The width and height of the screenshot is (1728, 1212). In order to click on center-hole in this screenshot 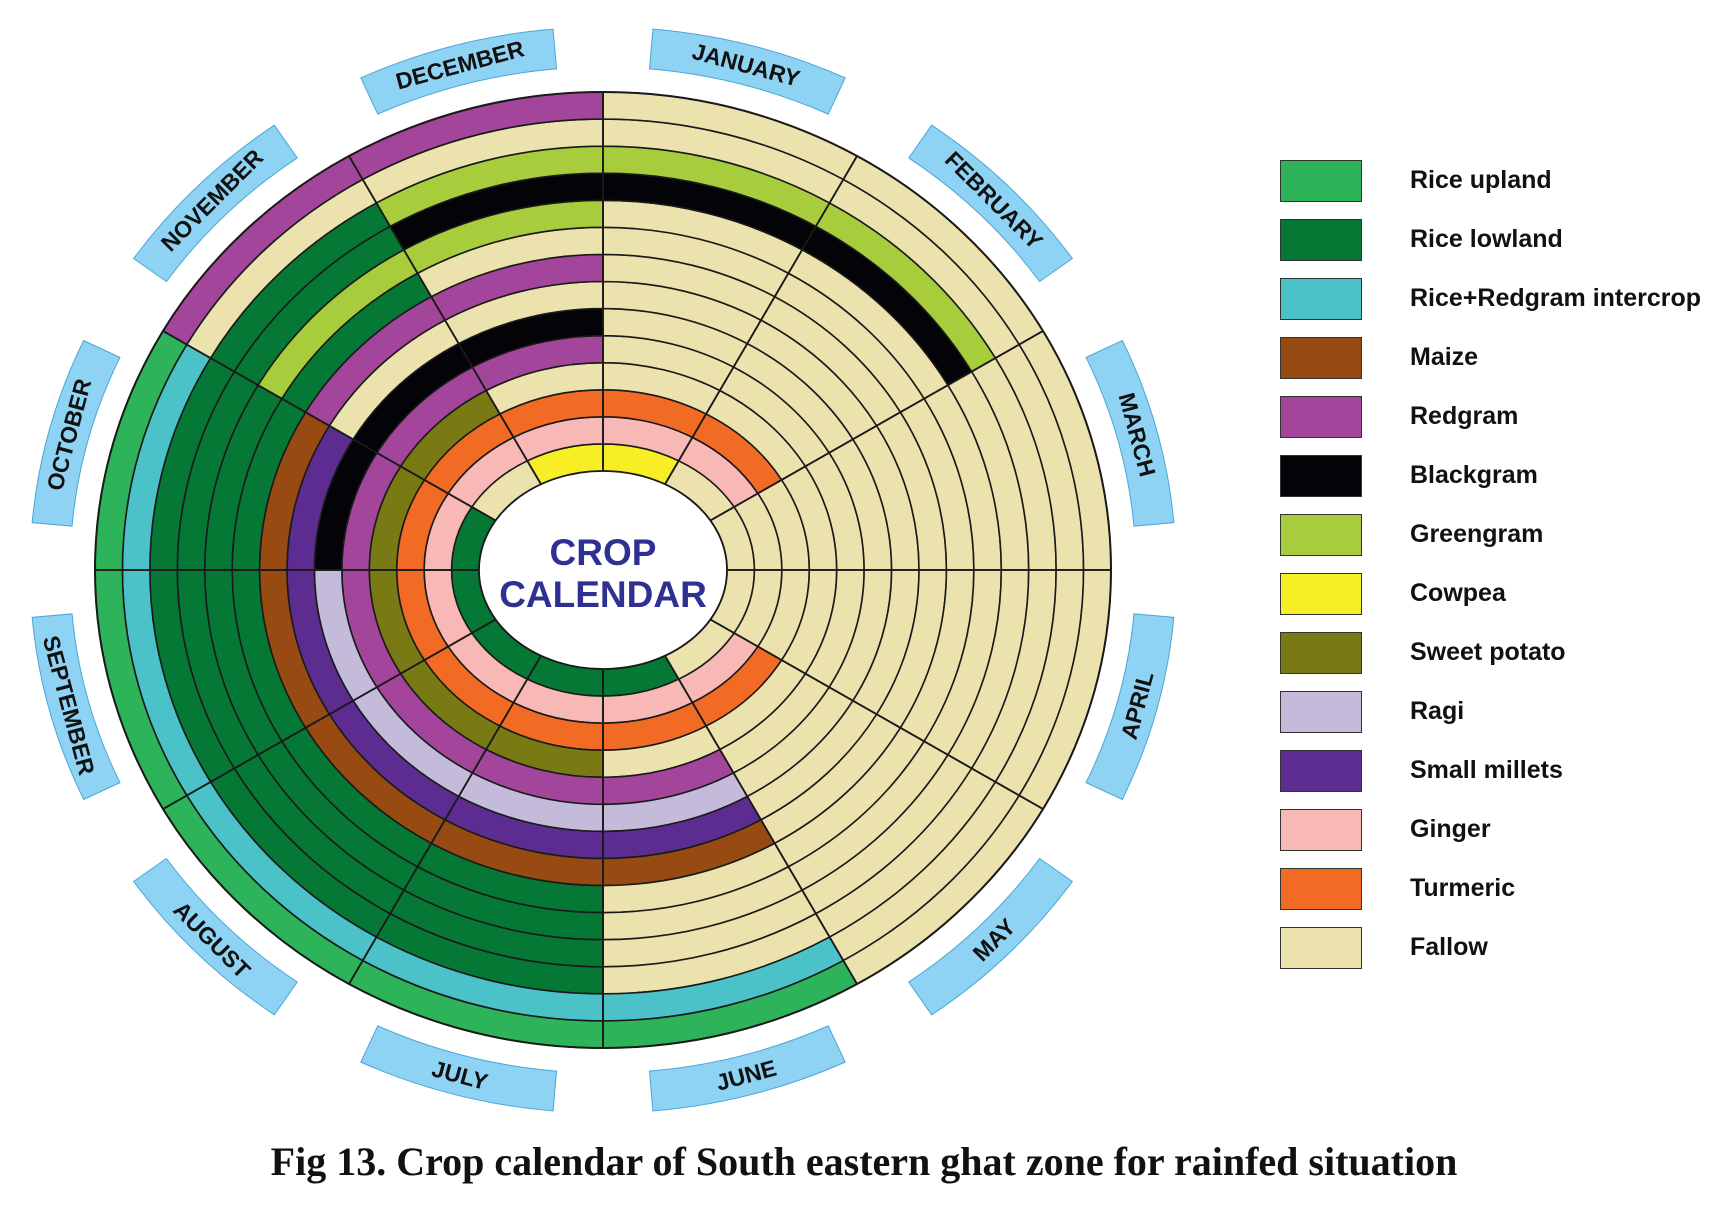, I will do `click(603, 570)`.